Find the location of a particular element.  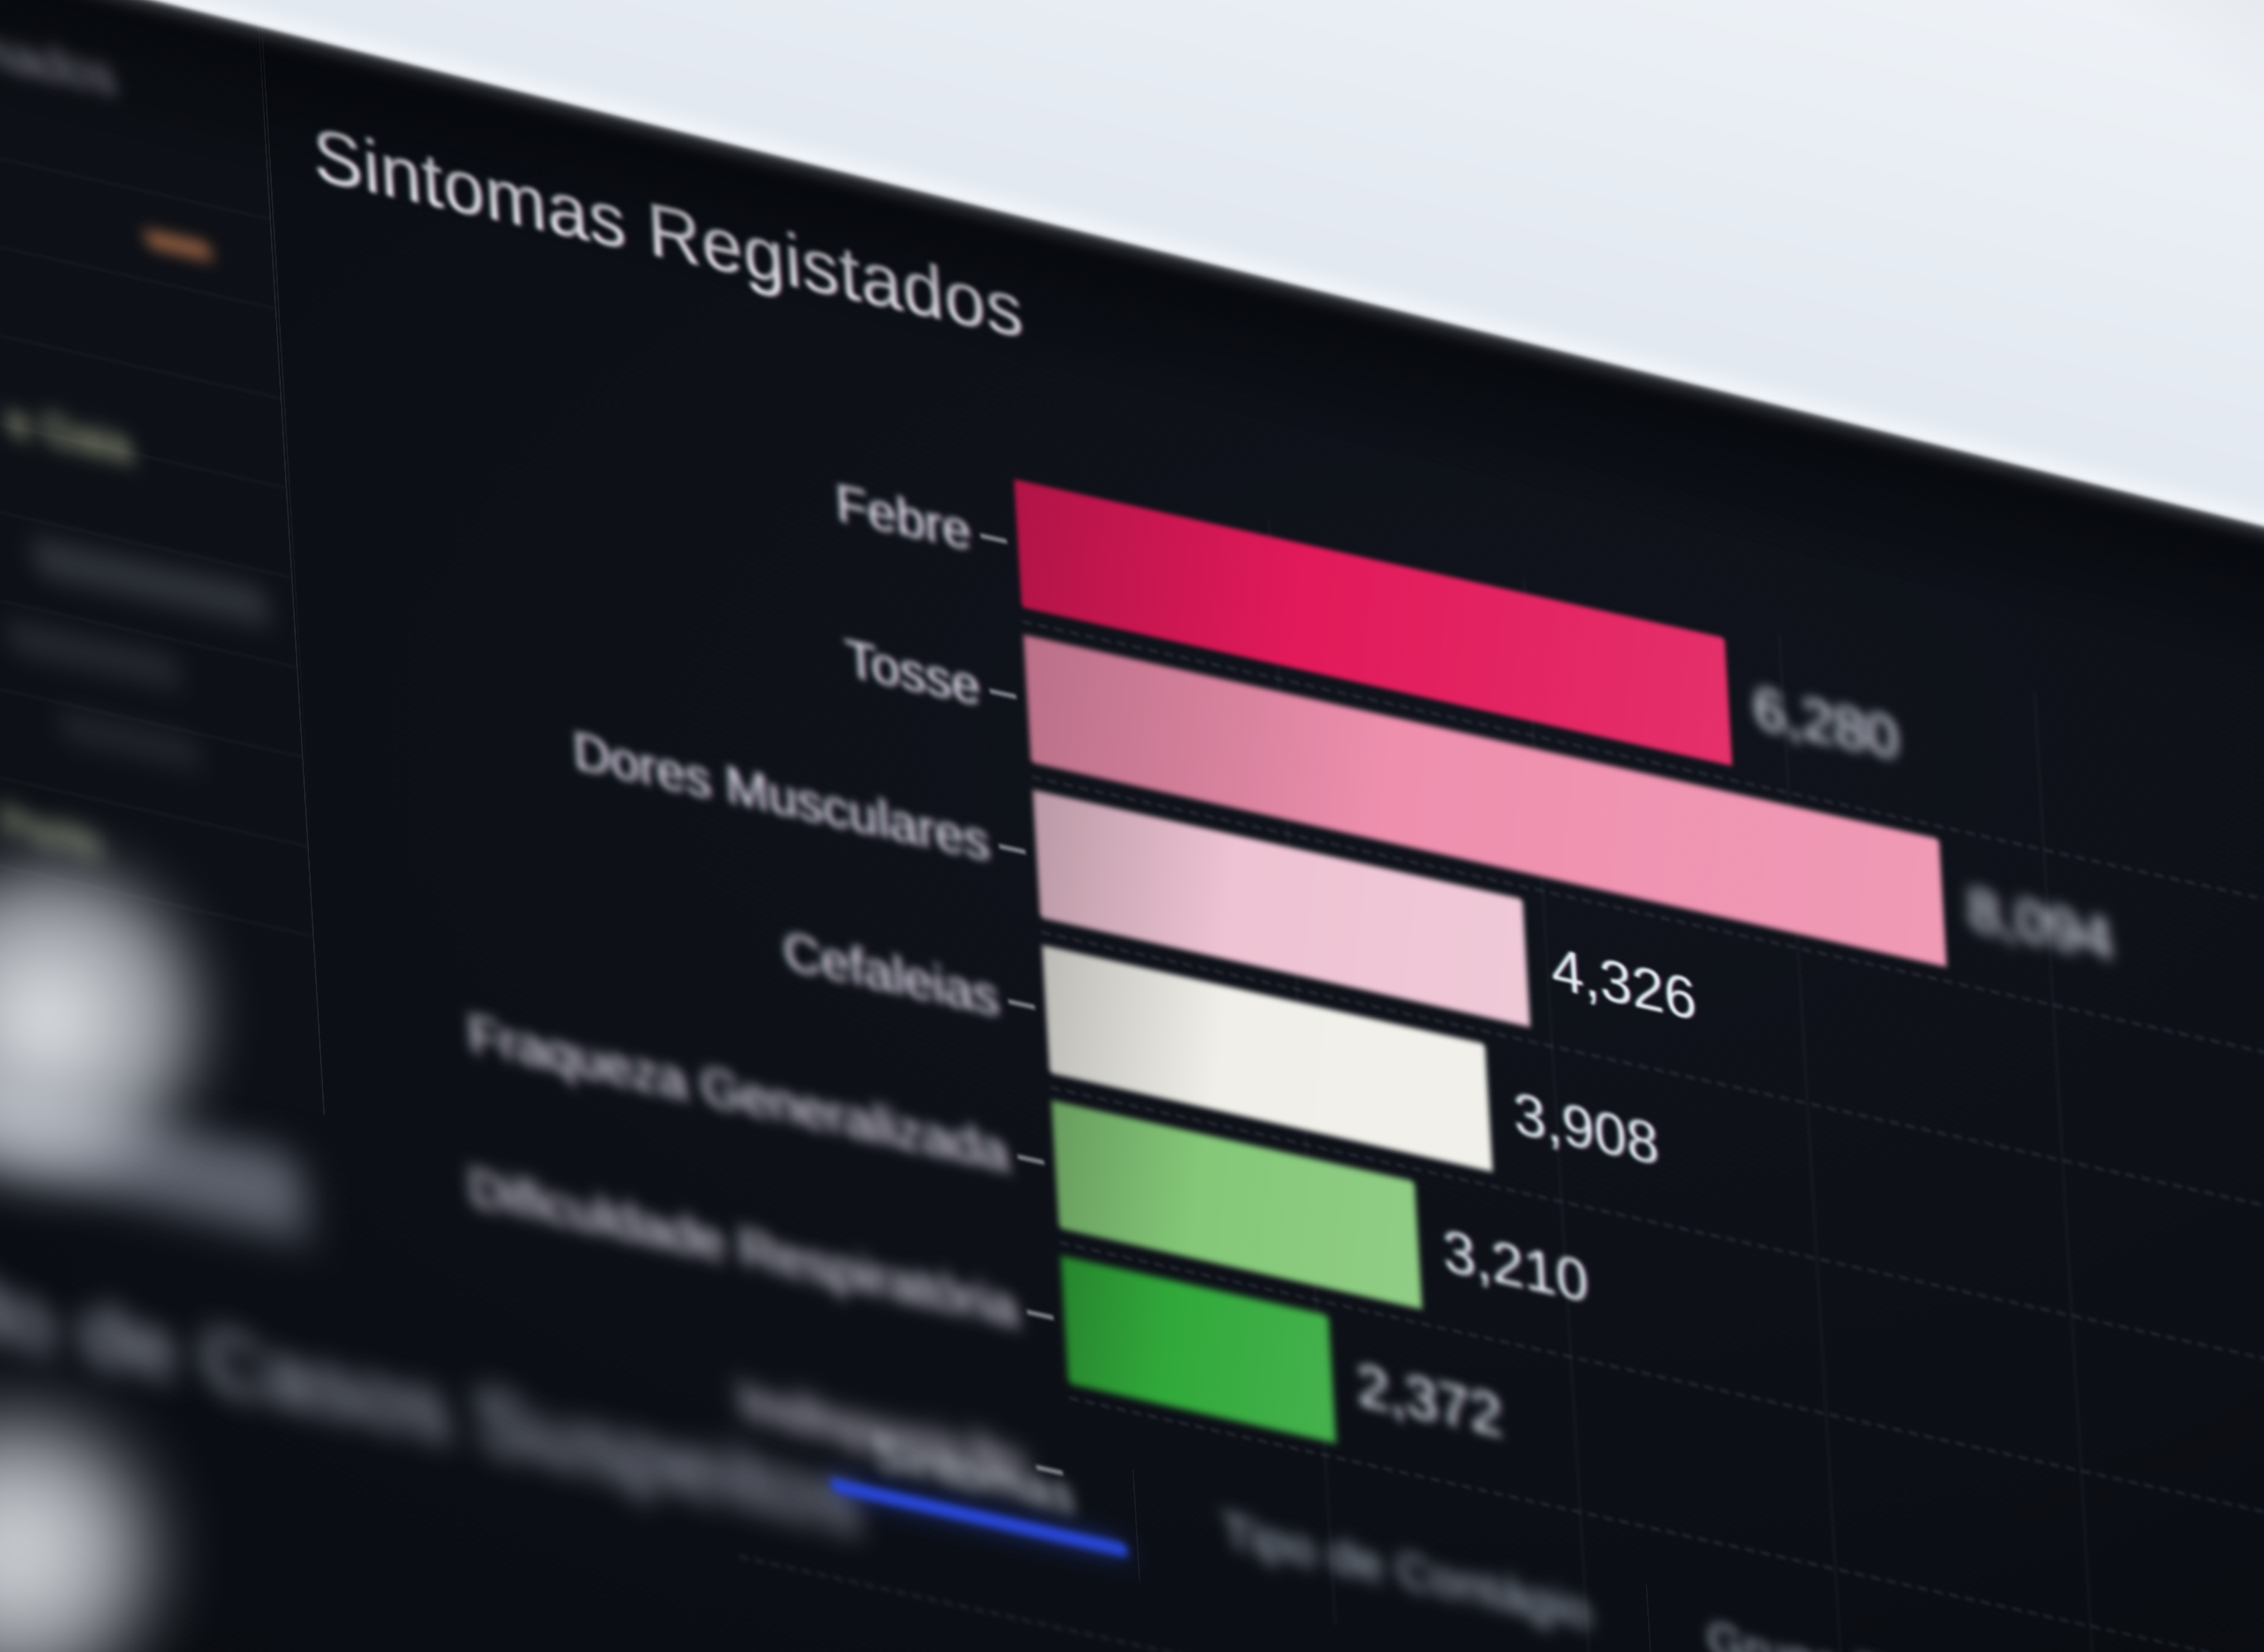

sidebar-item-gaia: e Gaia is located at coordinates (69, 434).